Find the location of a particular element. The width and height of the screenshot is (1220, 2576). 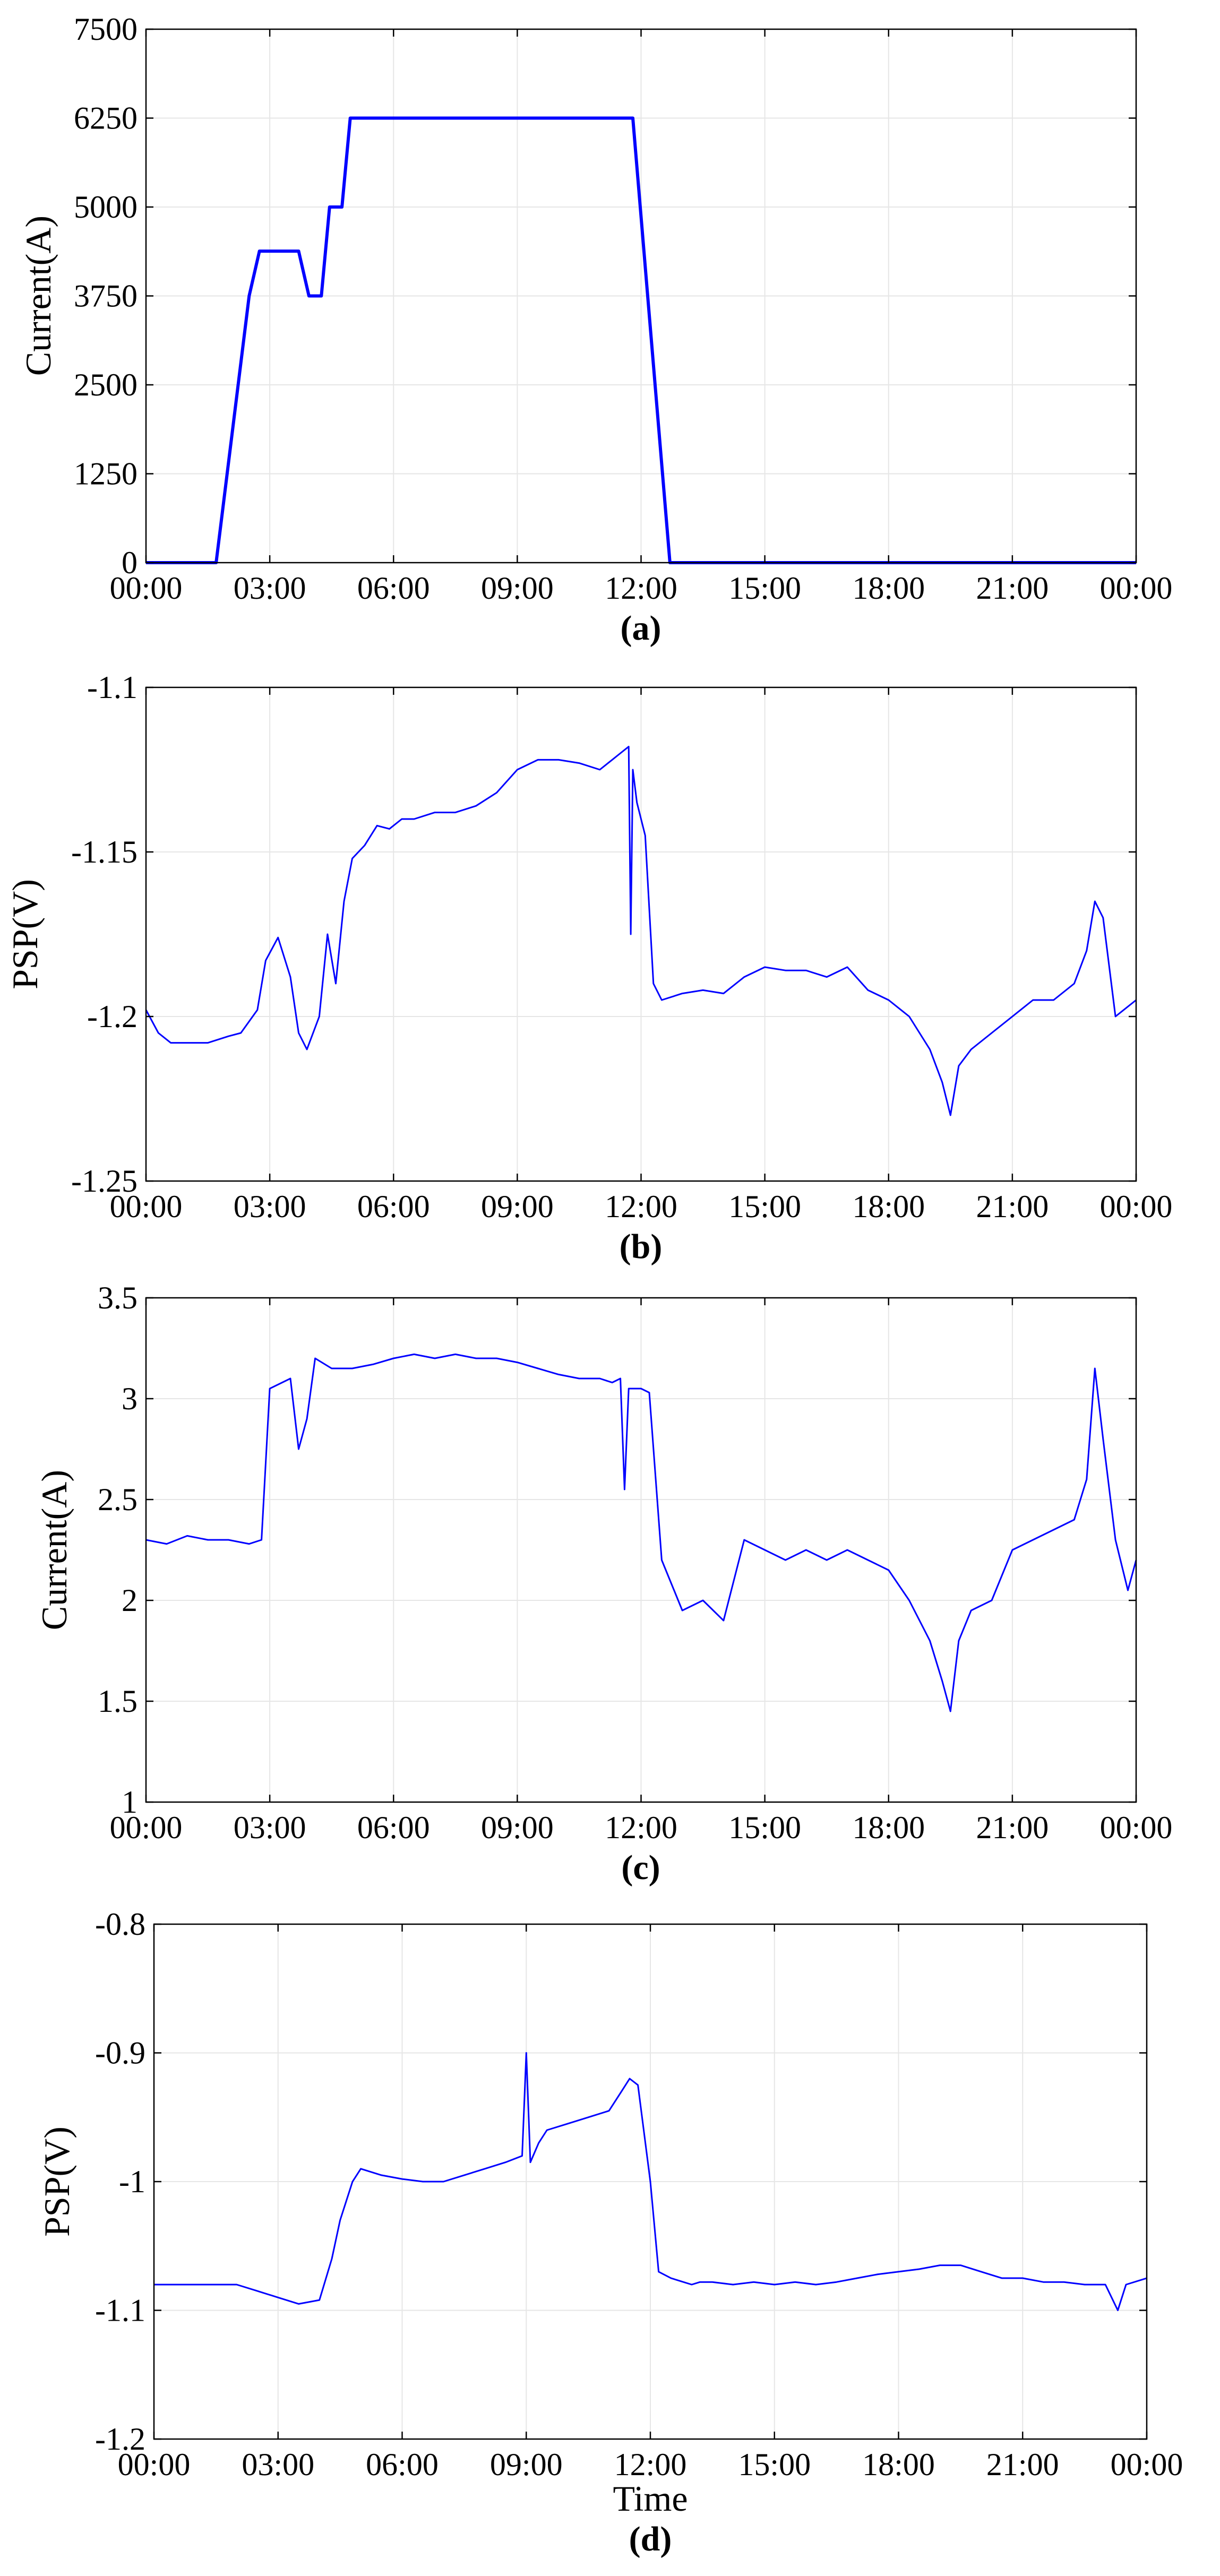

series-line-b is located at coordinates (641, 931).